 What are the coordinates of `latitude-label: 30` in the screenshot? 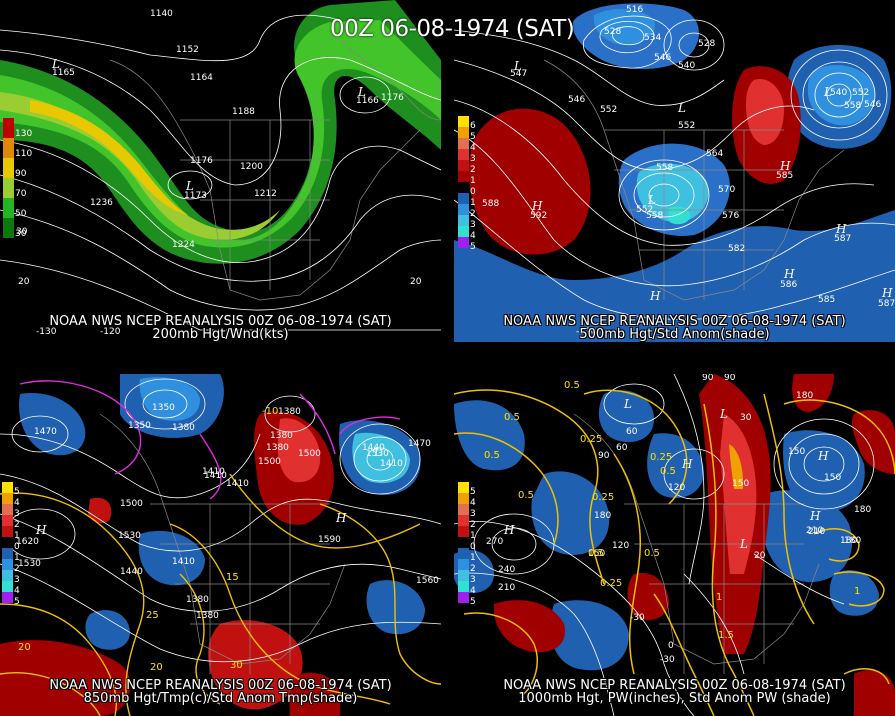 It's located at (22, 232).